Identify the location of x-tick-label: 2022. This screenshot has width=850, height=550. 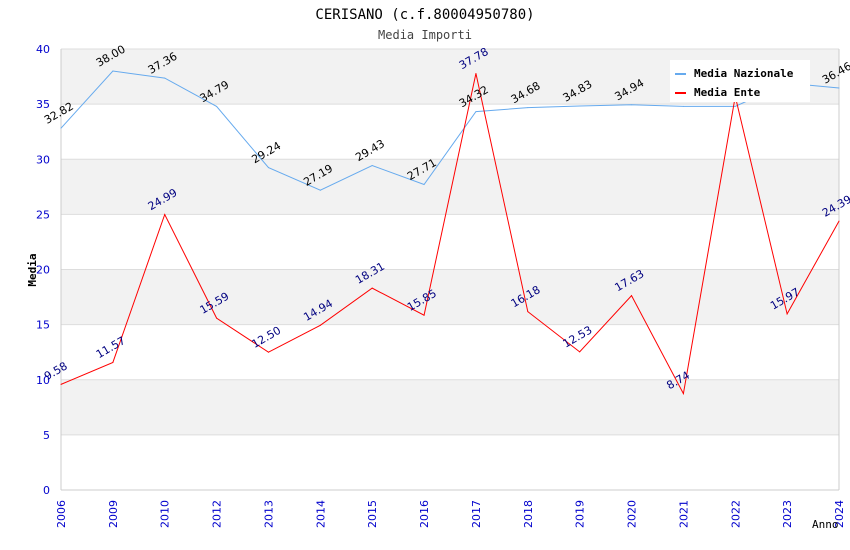
(735, 514).